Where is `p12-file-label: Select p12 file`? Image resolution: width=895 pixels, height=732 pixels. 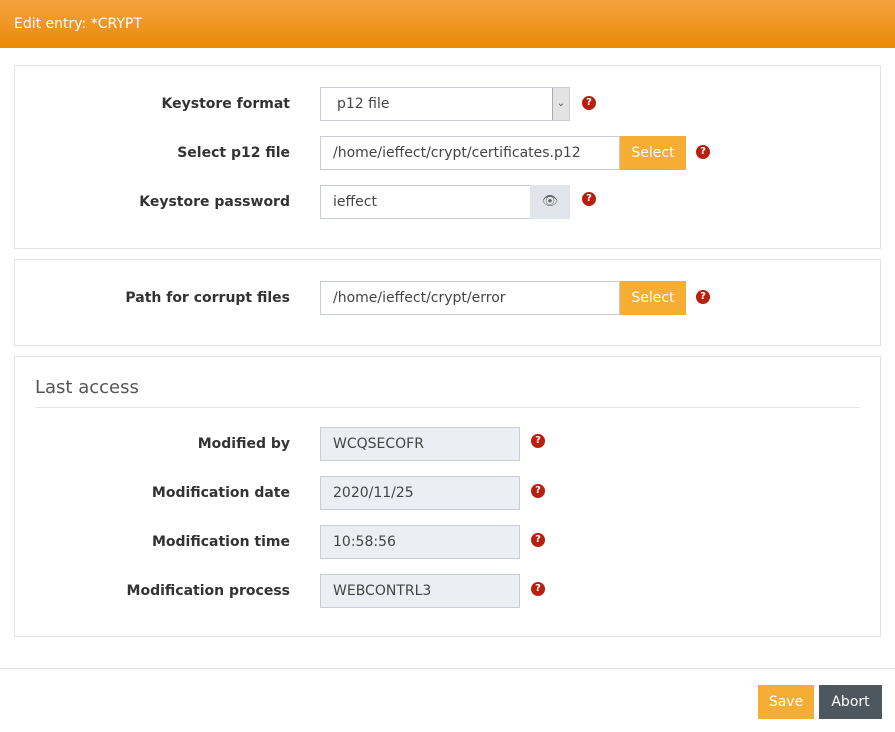 p12-file-label: Select p12 file is located at coordinates (233, 153).